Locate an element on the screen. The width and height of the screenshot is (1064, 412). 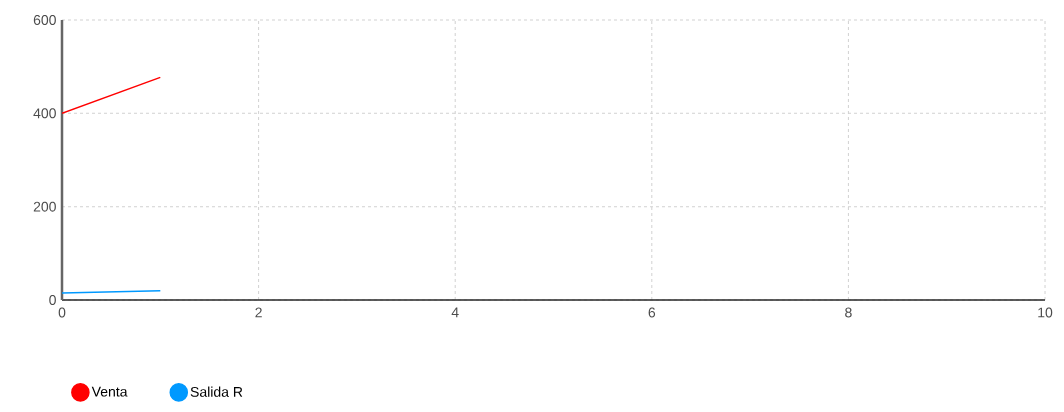
x-tick-label: 0 is located at coordinates (62, 312).